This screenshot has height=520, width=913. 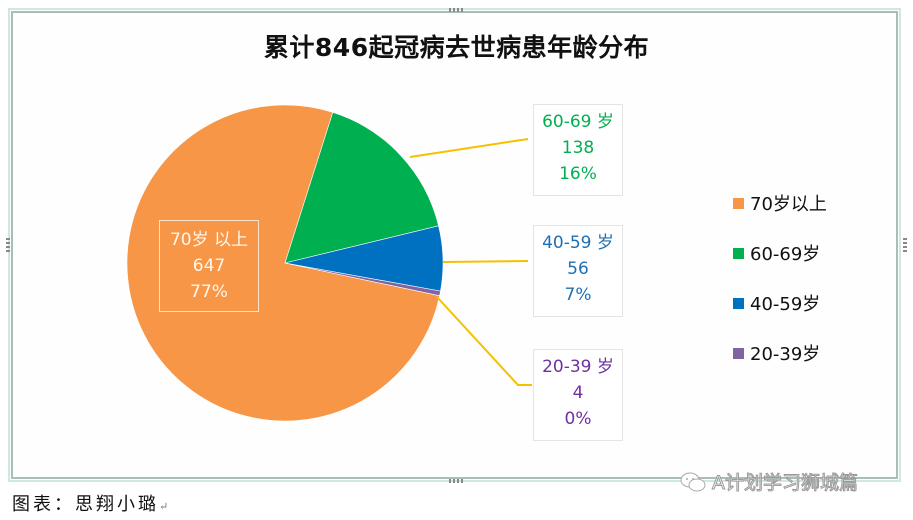 I want to click on legend-item-20-39: 20-39岁, so click(x=780, y=353).